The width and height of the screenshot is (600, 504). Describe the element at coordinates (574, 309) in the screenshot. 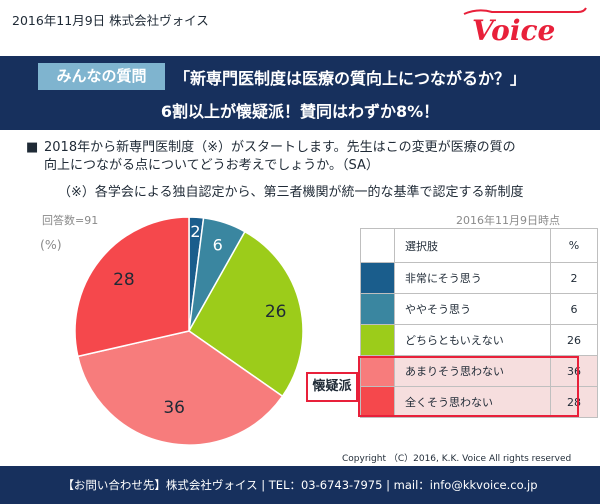

I see `legend-value: 6` at that location.